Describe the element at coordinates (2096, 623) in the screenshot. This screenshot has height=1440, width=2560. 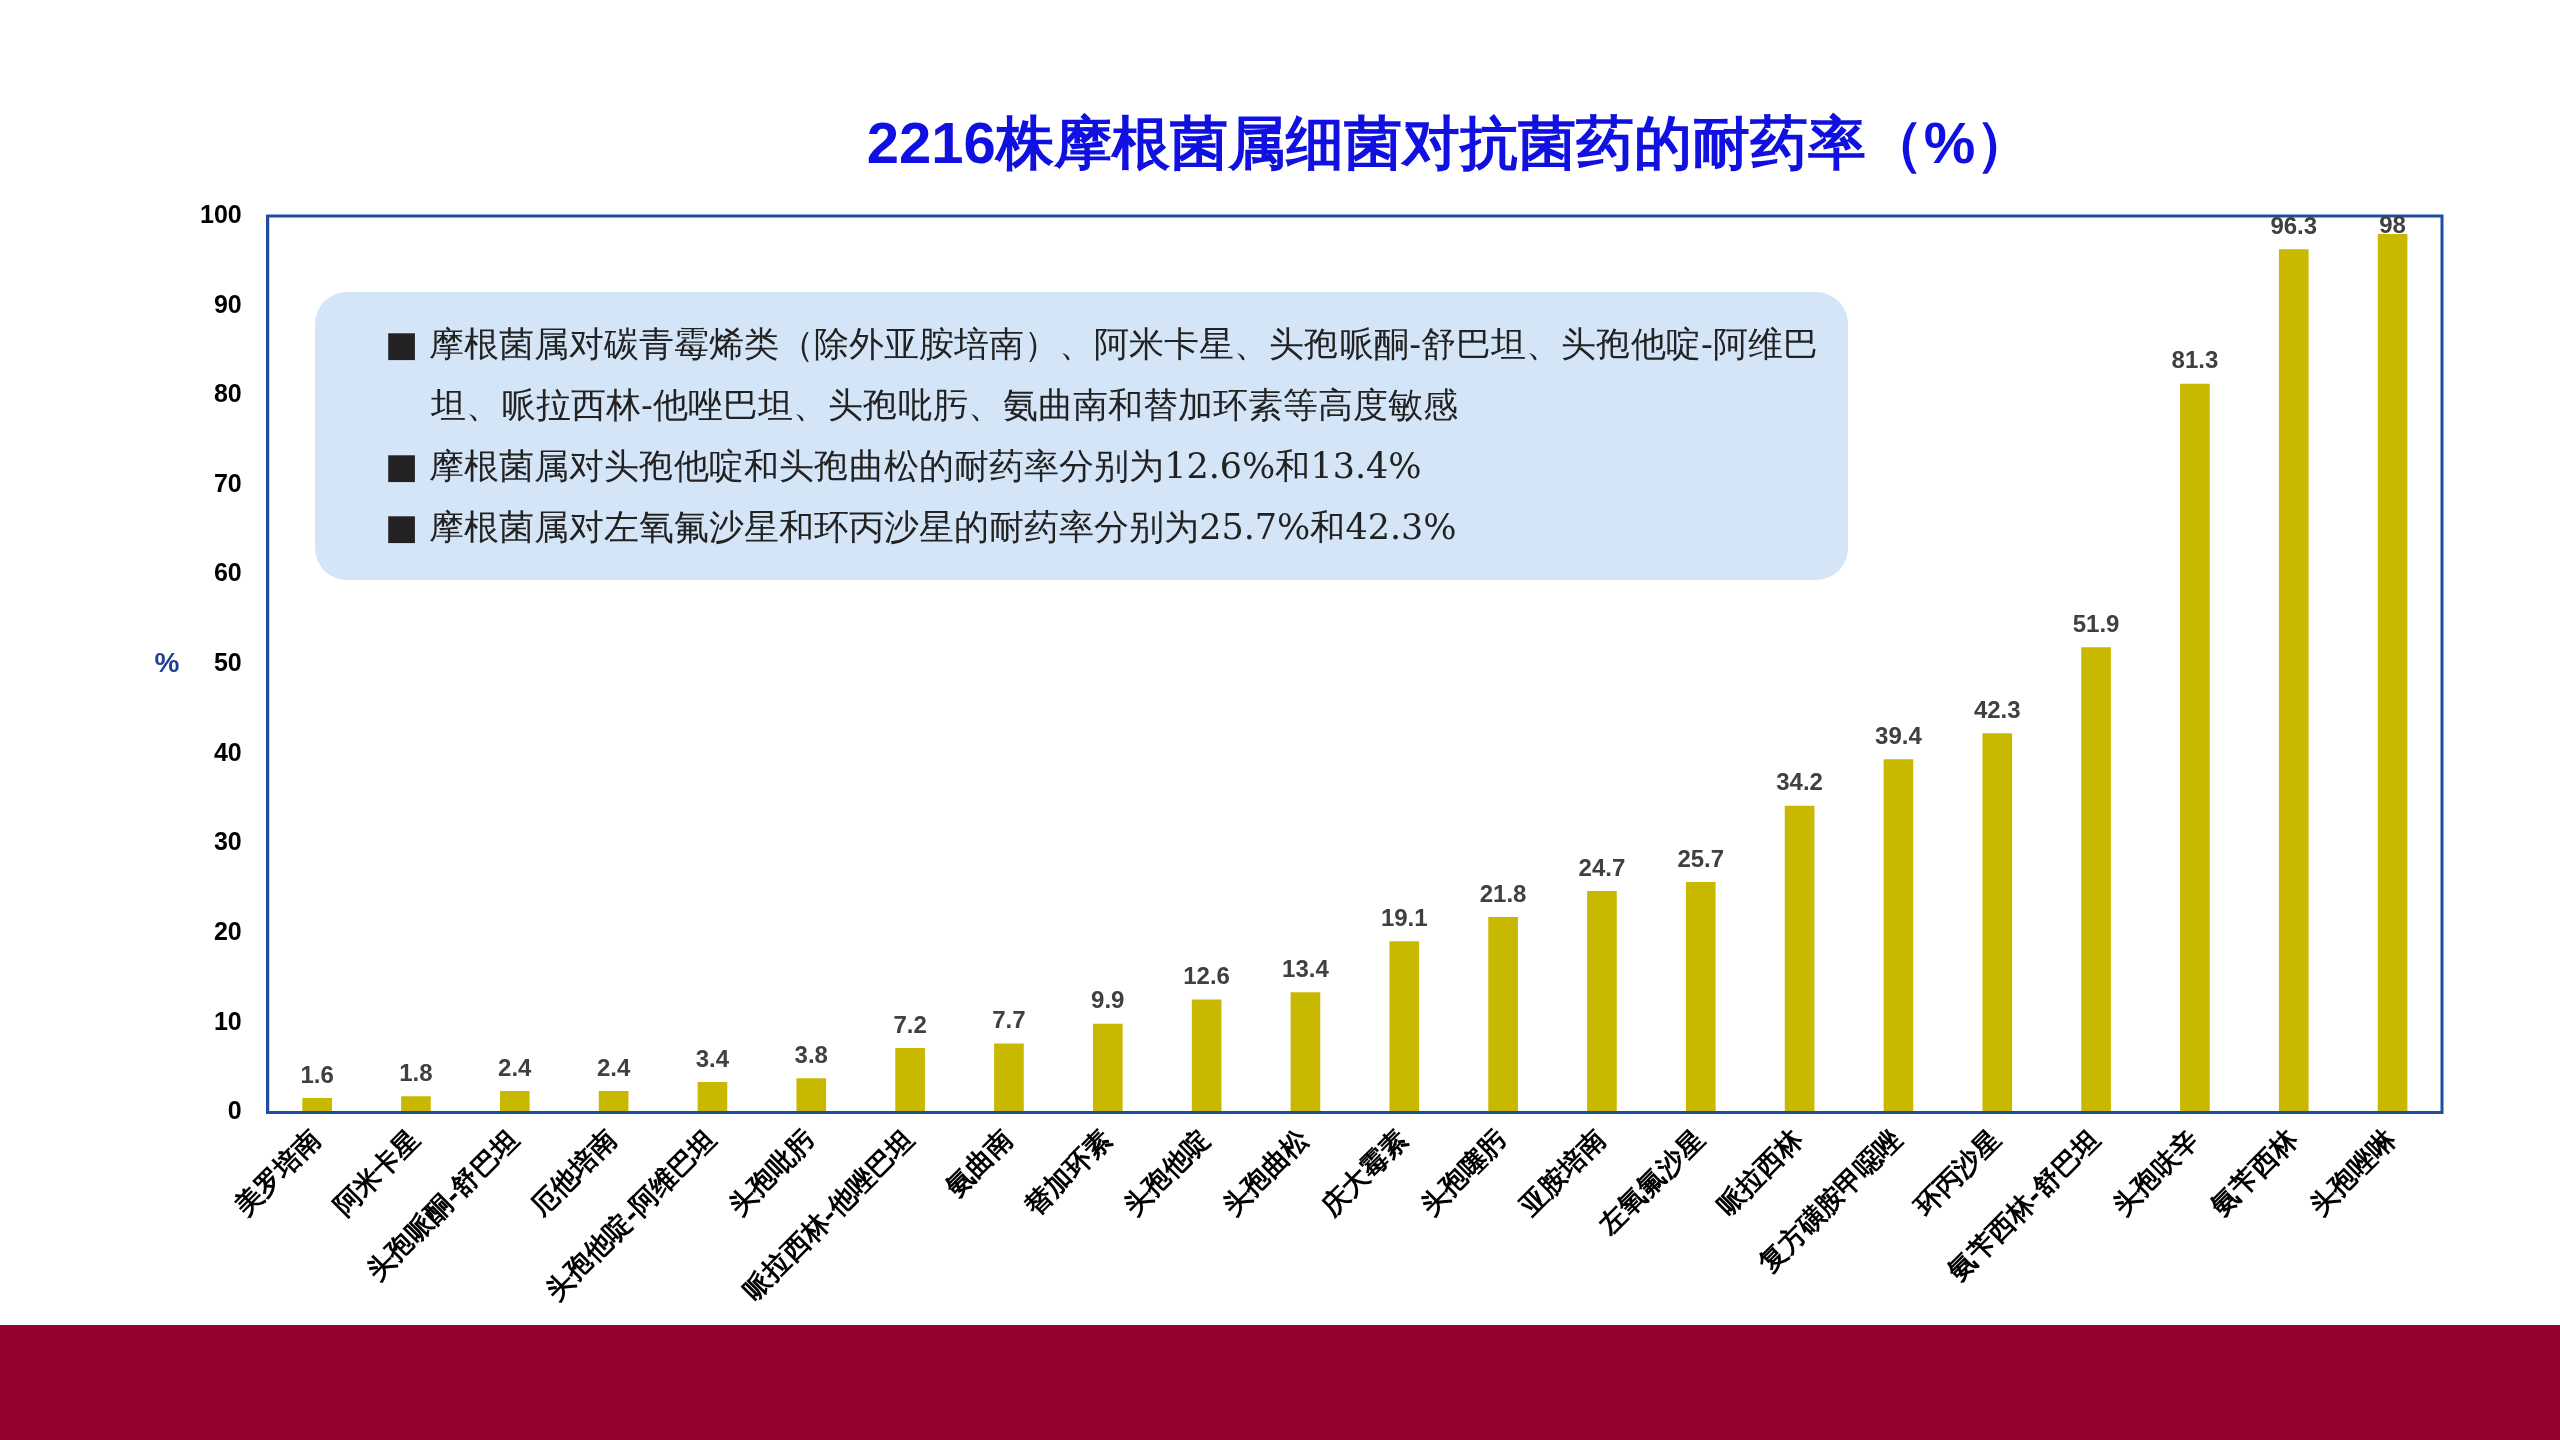
I see `data-label: 51.9` at that location.